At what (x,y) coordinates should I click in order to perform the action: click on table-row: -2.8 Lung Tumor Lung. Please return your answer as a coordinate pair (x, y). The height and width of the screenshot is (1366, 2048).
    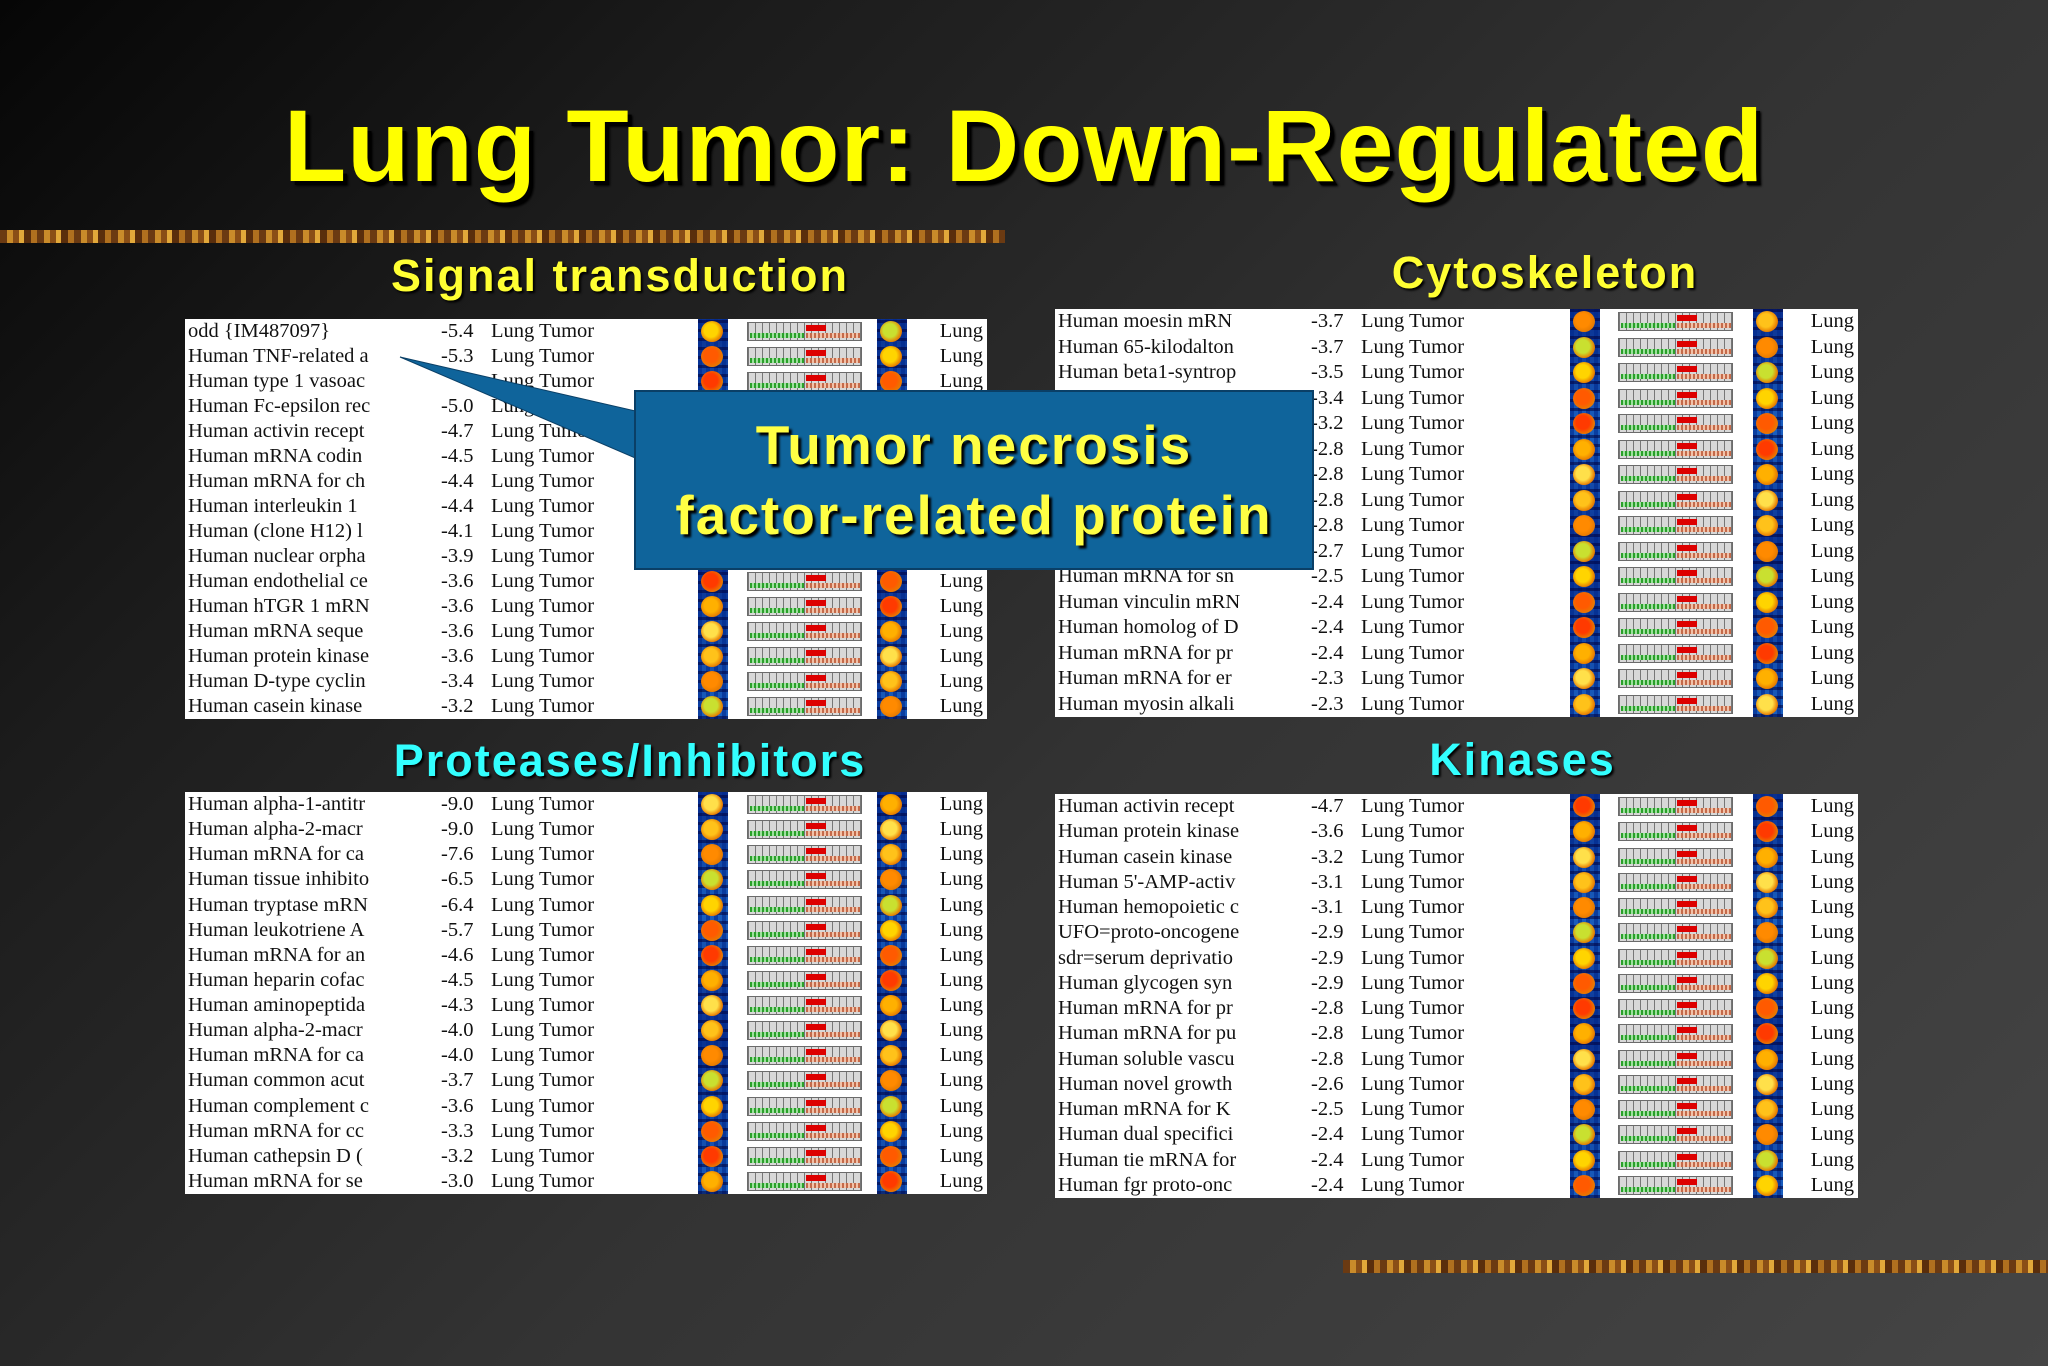
    Looking at the image, I should click on (1456, 450).